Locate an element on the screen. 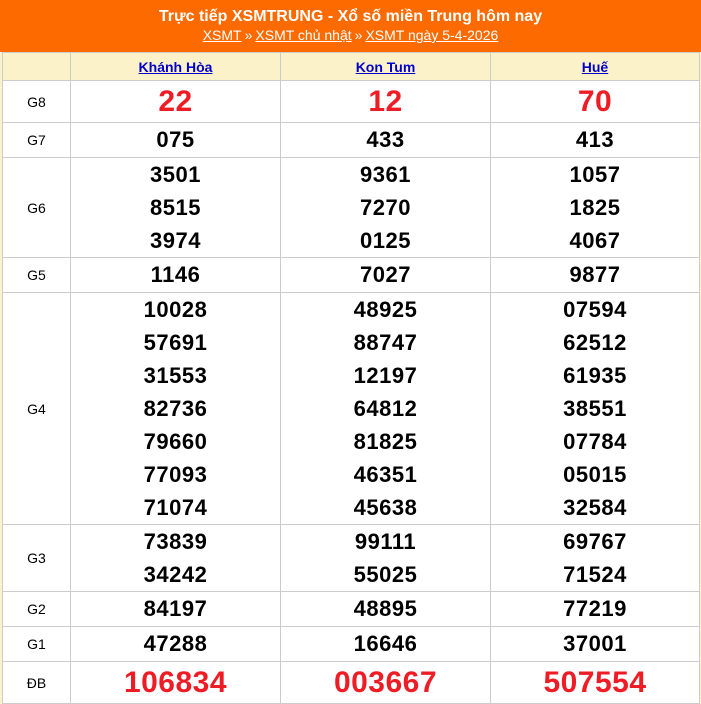 The height and width of the screenshot is (704, 701). result-number: 48895 is located at coordinates (385, 608).